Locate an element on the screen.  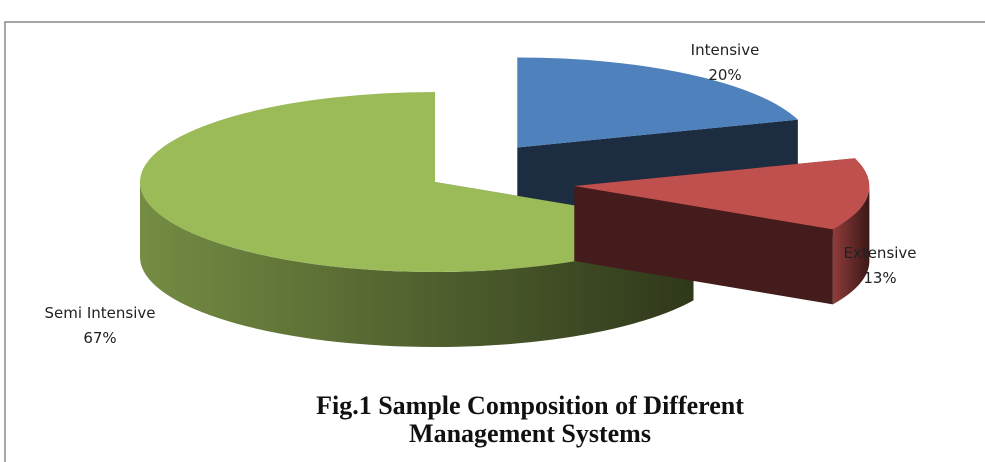
value-label: 67% is located at coordinates (99, 338).